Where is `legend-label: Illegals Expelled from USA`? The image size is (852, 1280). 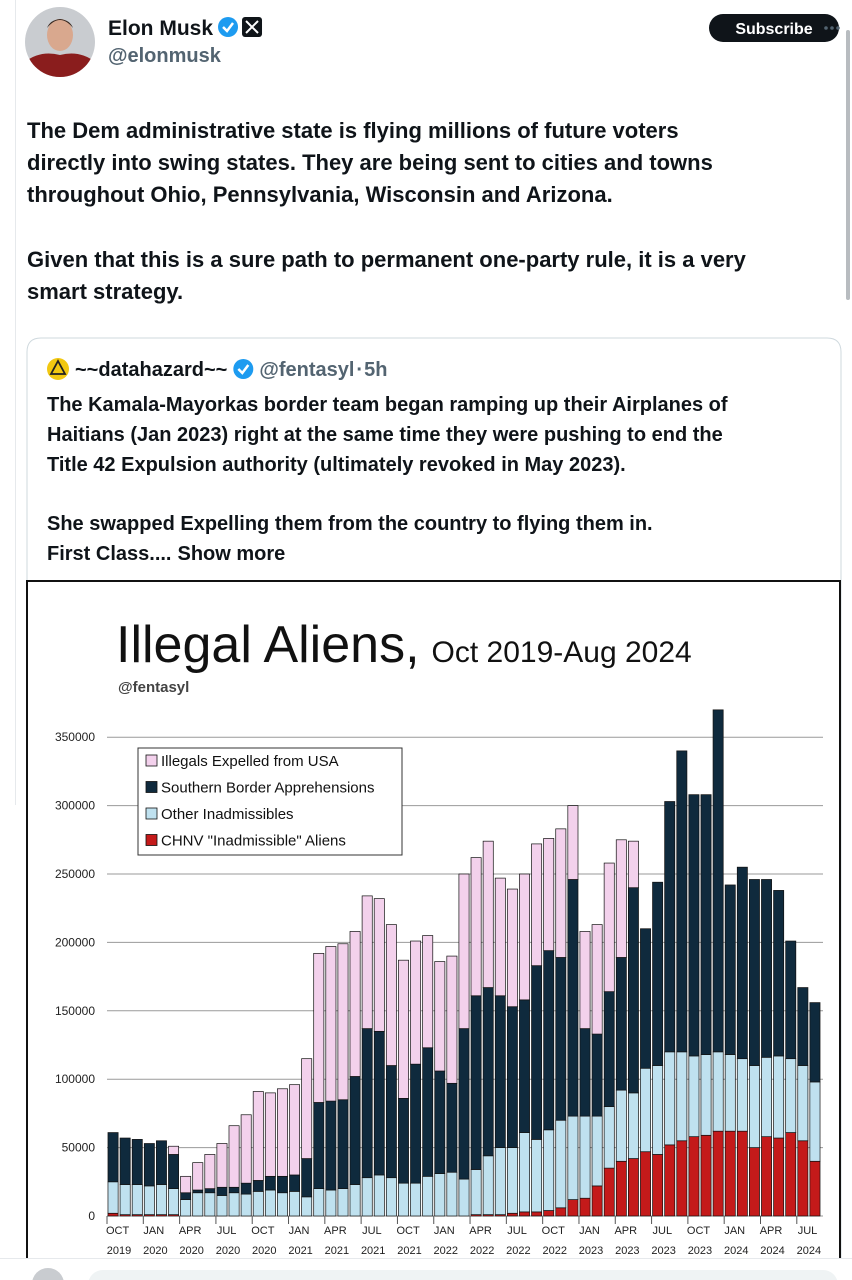 legend-label: Illegals Expelled from USA is located at coordinates (250, 761).